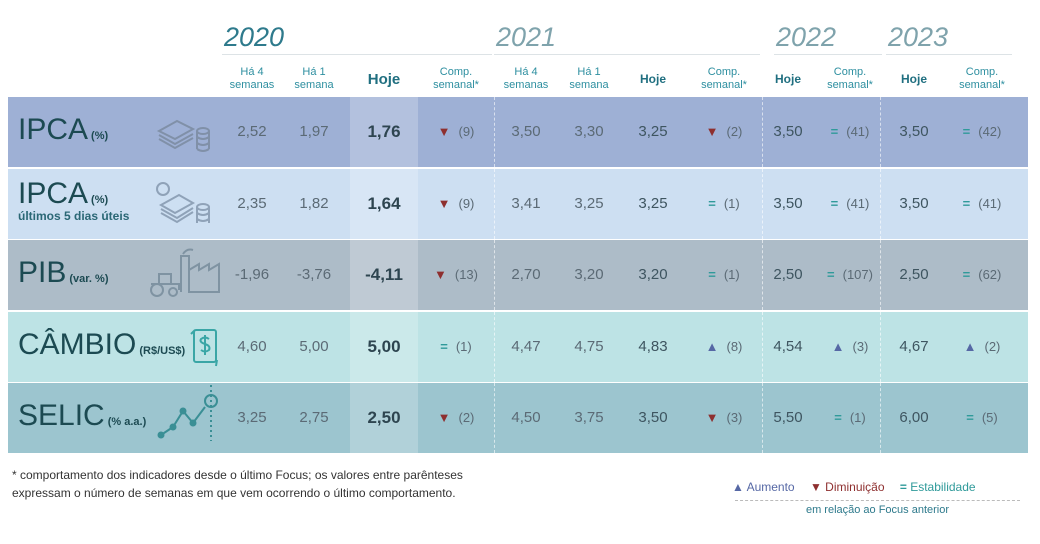 The image size is (1040, 544). What do you see at coordinates (185, 273) in the screenshot?
I see `factory-tractor-icon` at bounding box center [185, 273].